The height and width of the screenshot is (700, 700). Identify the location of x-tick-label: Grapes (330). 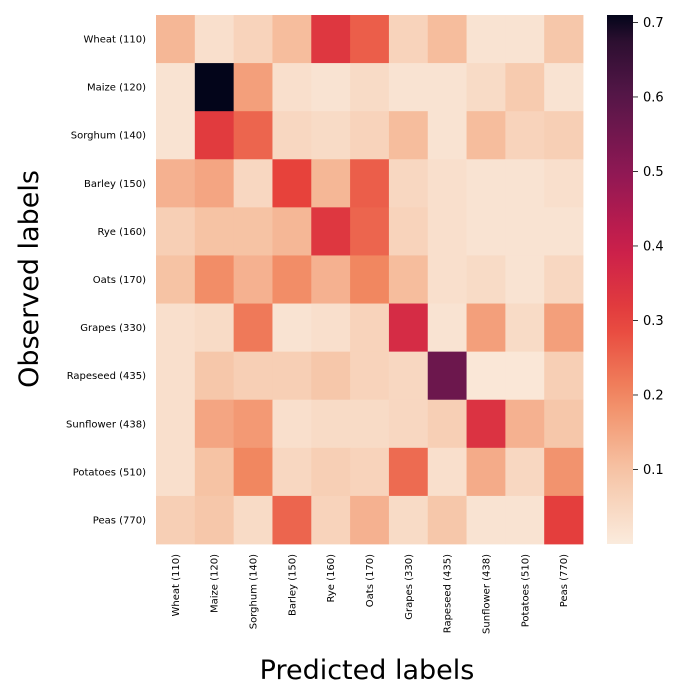
(409, 587).